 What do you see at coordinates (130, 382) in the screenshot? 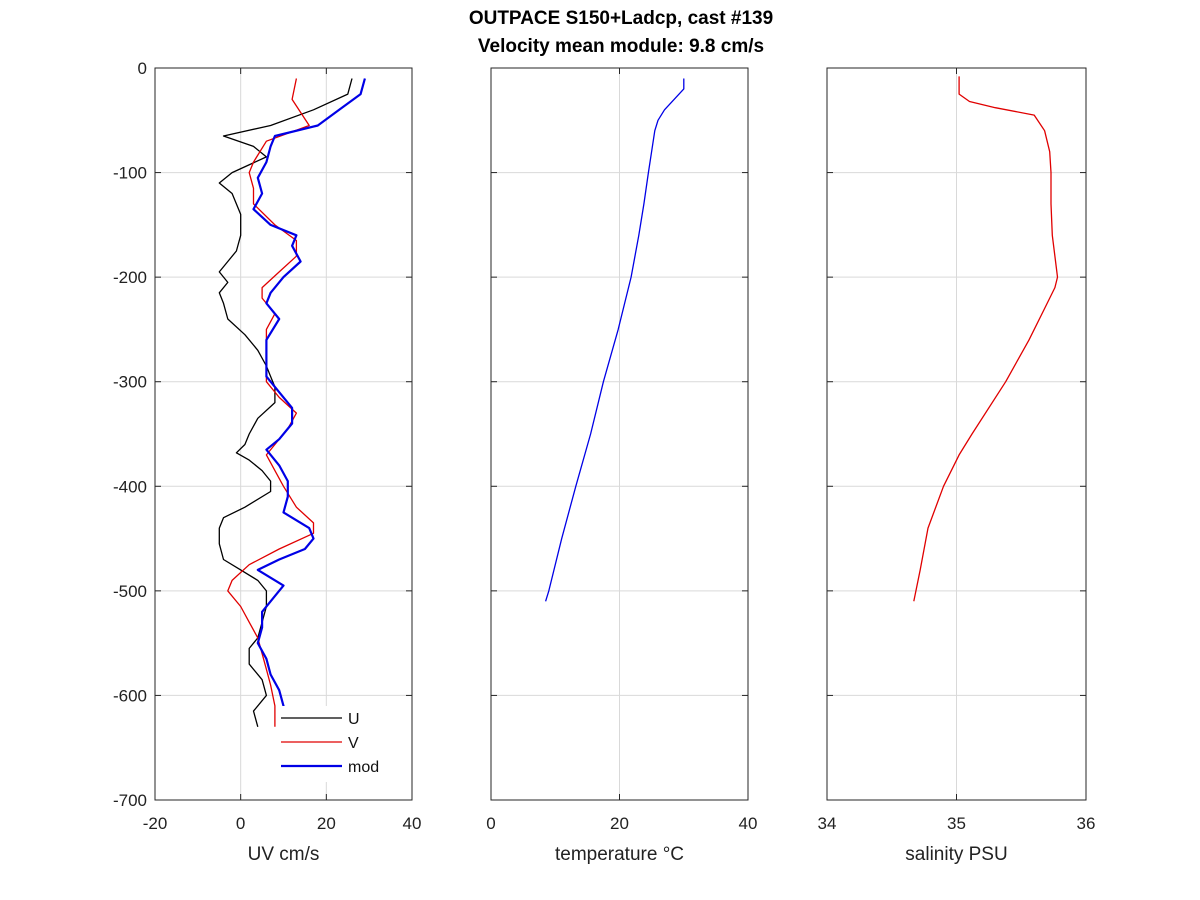
I see `y-tick-label: -300` at bounding box center [130, 382].